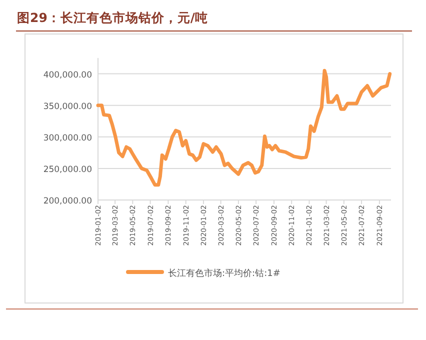 The image size is (426, 340). Describe the element at coordinates (112, 17) in the screenshot. I see `chart-title: 图29：长江有色市场钴价，元/吨` at that location.